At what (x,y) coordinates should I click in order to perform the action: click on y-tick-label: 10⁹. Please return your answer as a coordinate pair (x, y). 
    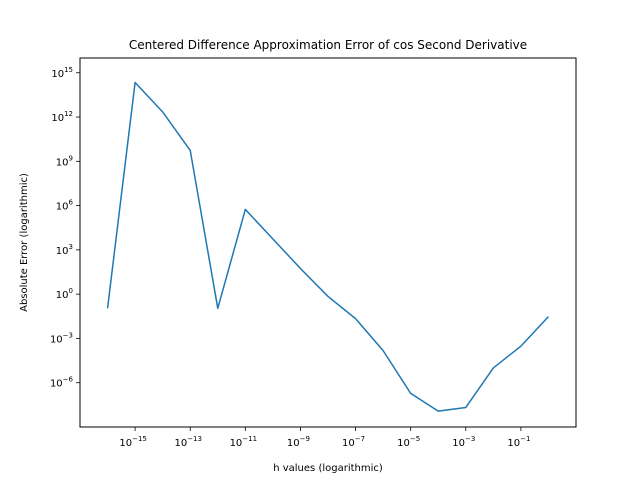
    Looking at the image, I should click on (64, 161).